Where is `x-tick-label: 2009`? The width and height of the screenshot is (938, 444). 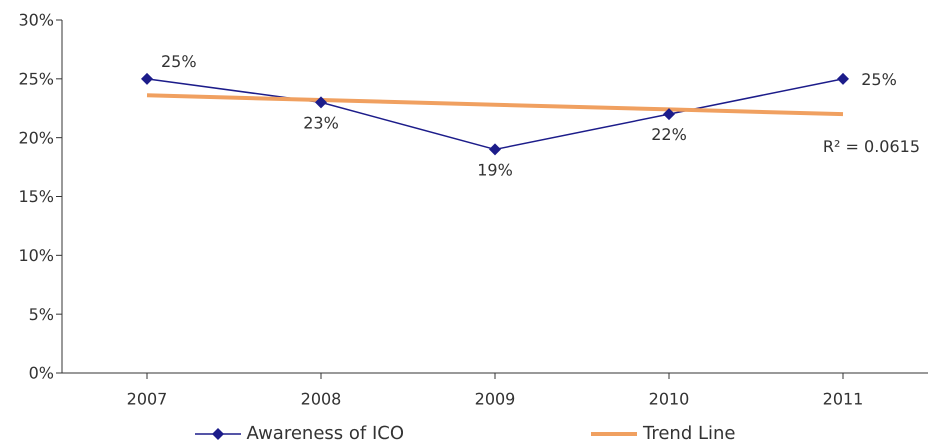 x-tick-label: 2009 is located at coordinates (495, 398).